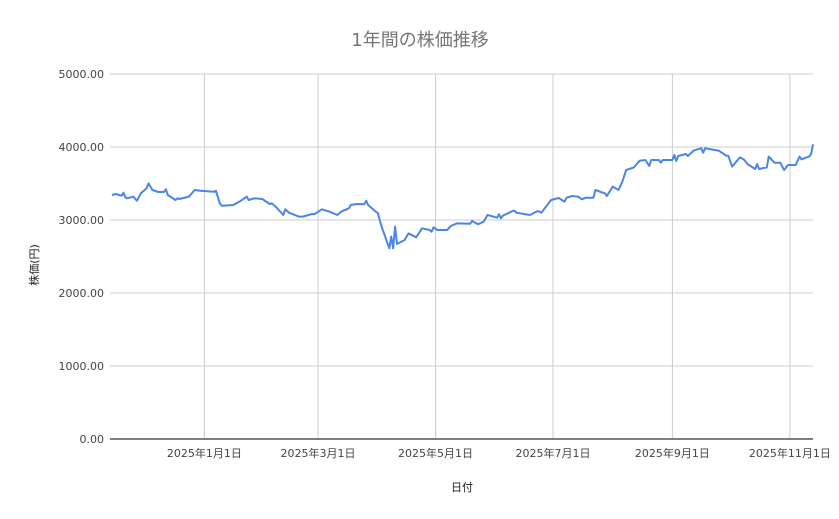  I want to click on y-tick-label: 1000.00, so click(82, 366).